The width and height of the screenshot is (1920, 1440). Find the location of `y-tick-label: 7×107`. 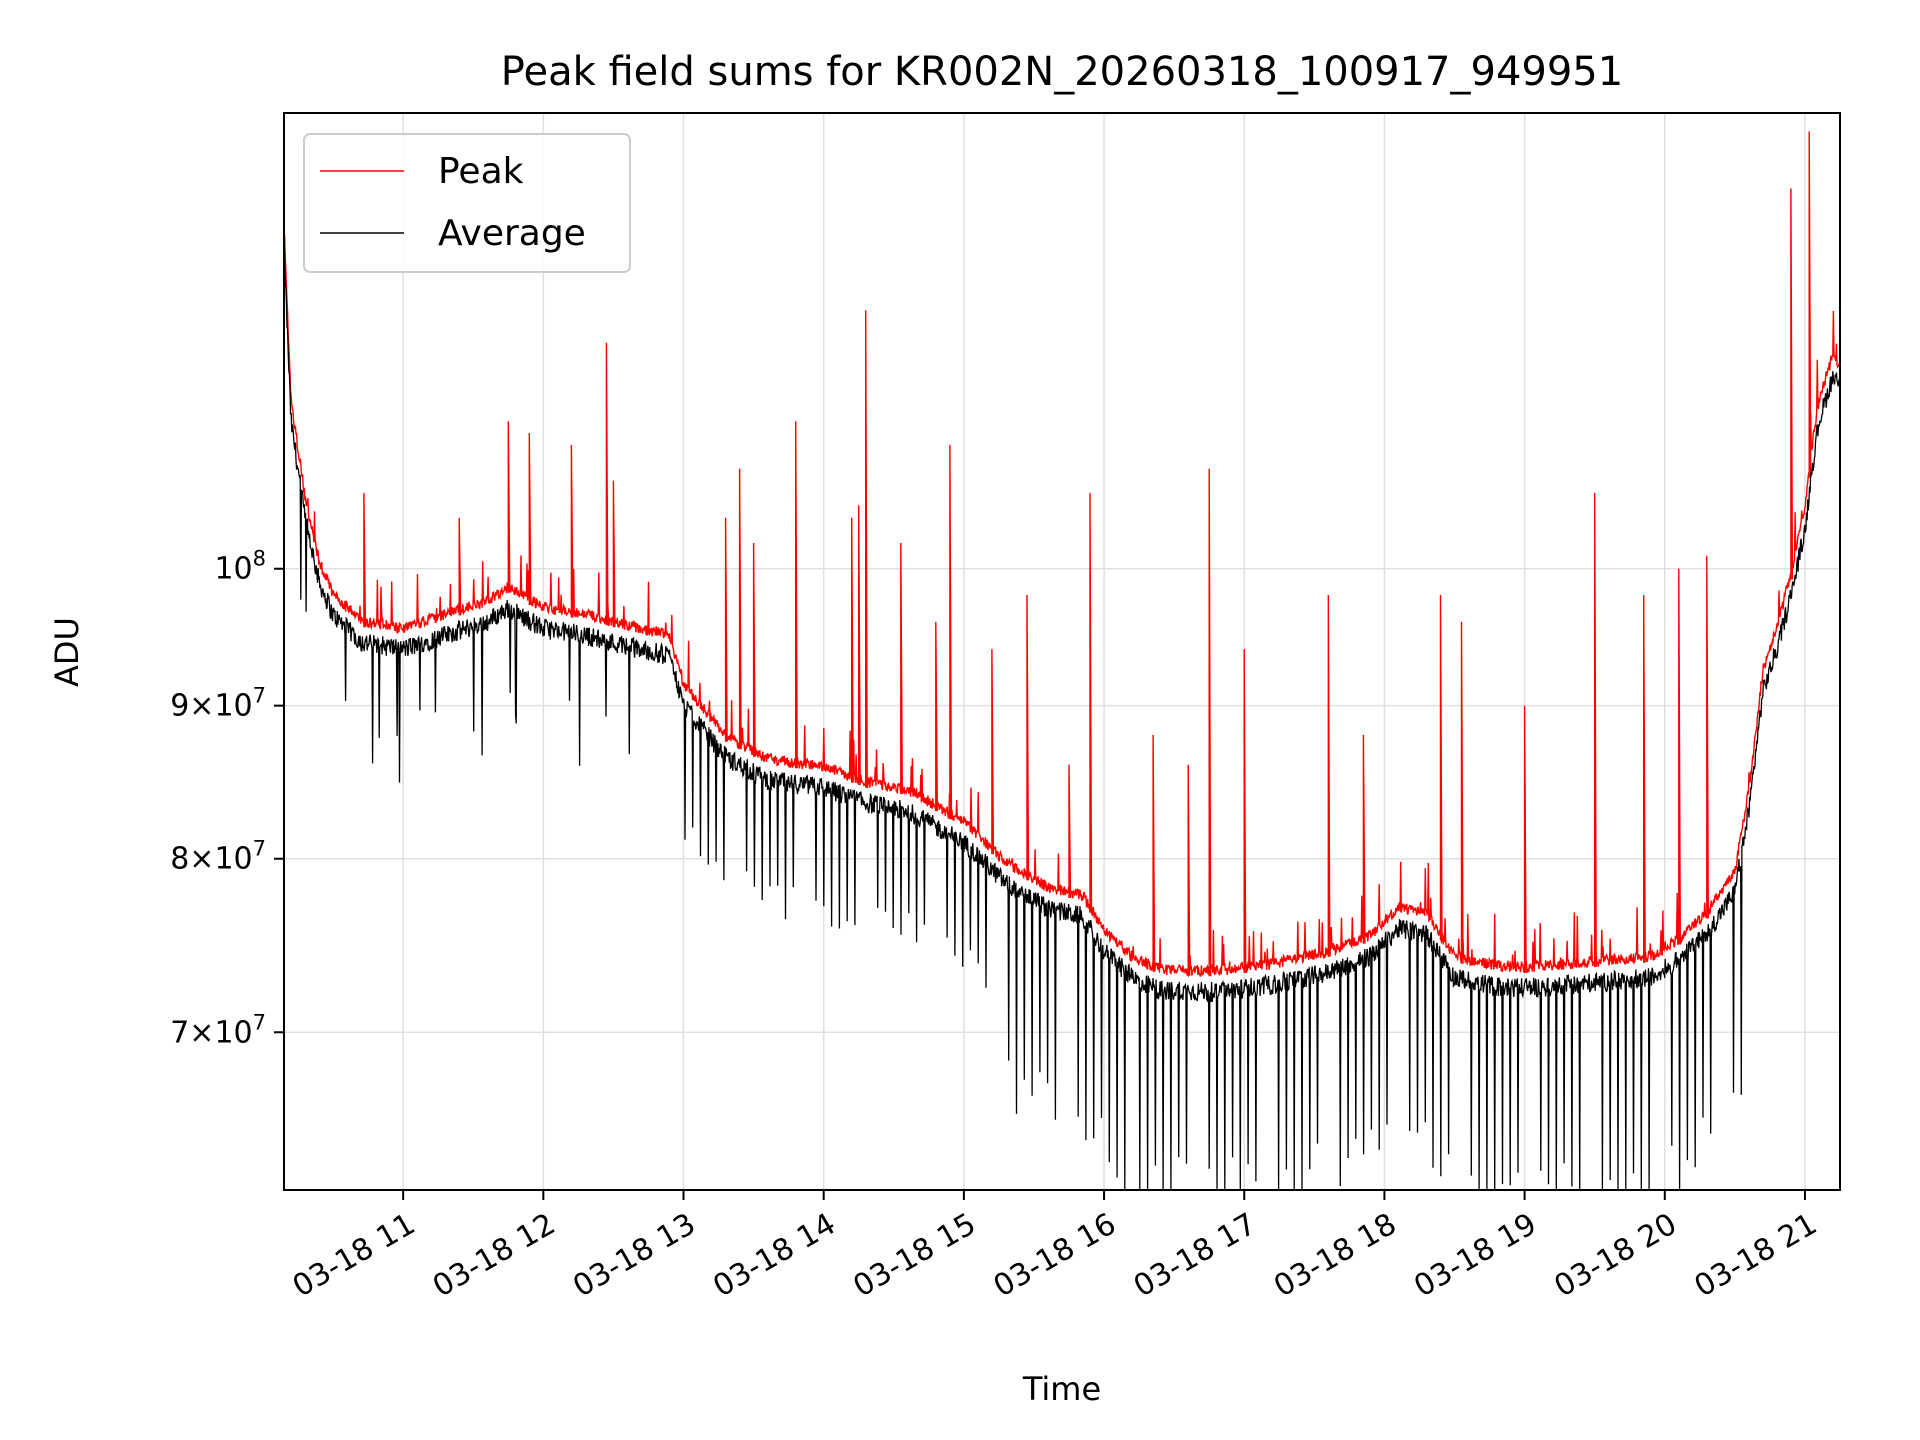

y-tick-label: 7×107 is located at coordinates (218, 1030).